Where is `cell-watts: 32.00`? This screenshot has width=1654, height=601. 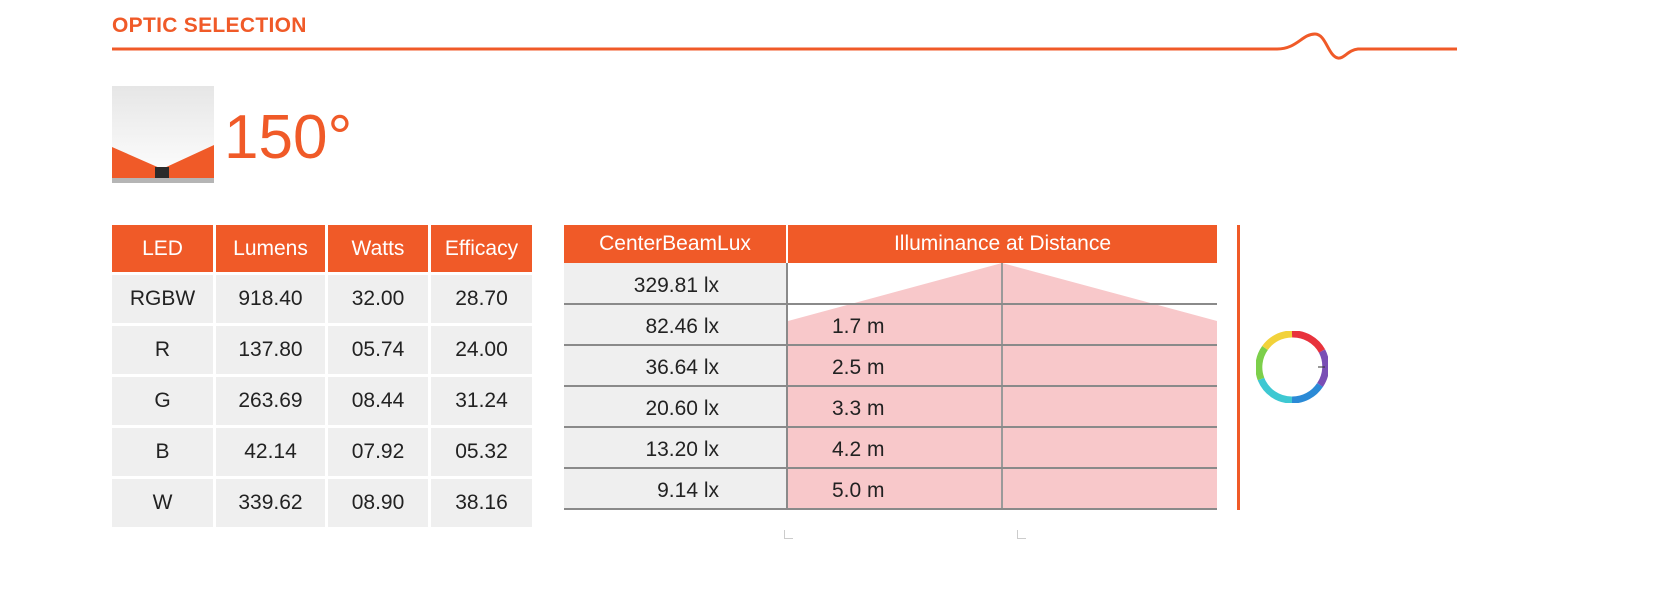 cell-watts: 32.00 is located at coordinates (378, 299).